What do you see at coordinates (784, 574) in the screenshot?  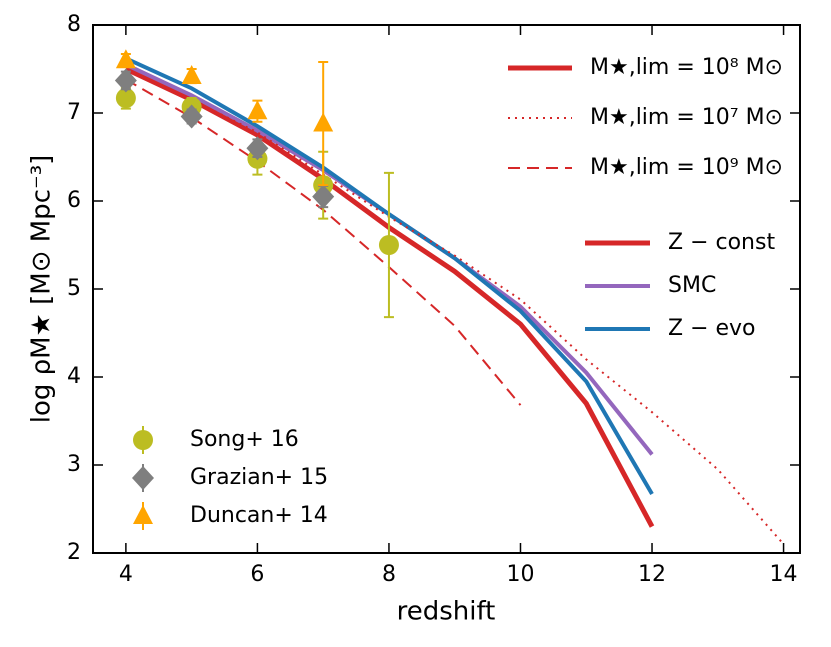 I see `x-tick-label: 14` at bounding box center [784, 574].